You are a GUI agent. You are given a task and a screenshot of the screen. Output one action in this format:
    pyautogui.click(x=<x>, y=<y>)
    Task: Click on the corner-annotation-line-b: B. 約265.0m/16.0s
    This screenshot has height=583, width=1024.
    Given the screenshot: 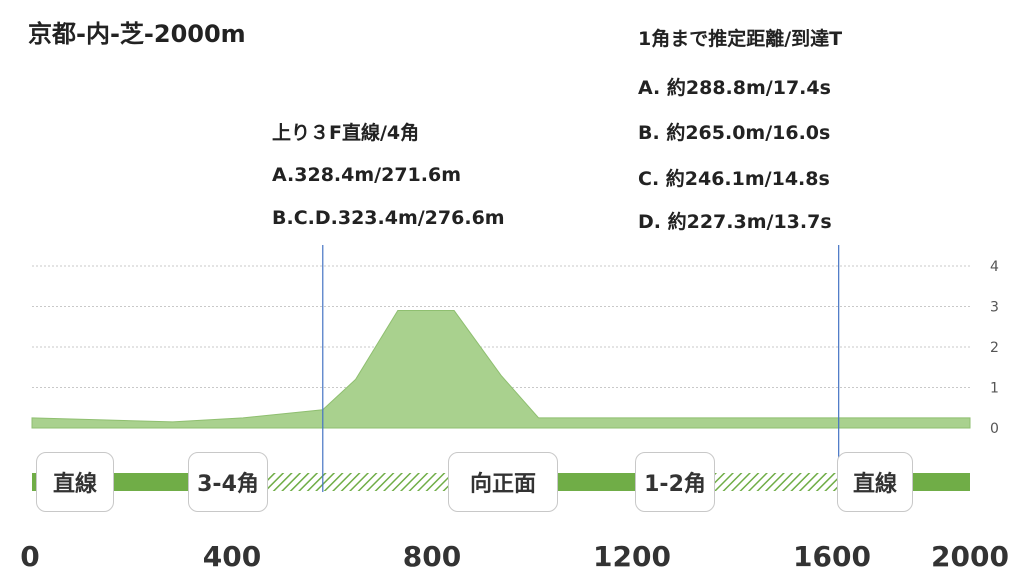 What is the action you would take?
    pyautogui.click(x=734, y=133)
    